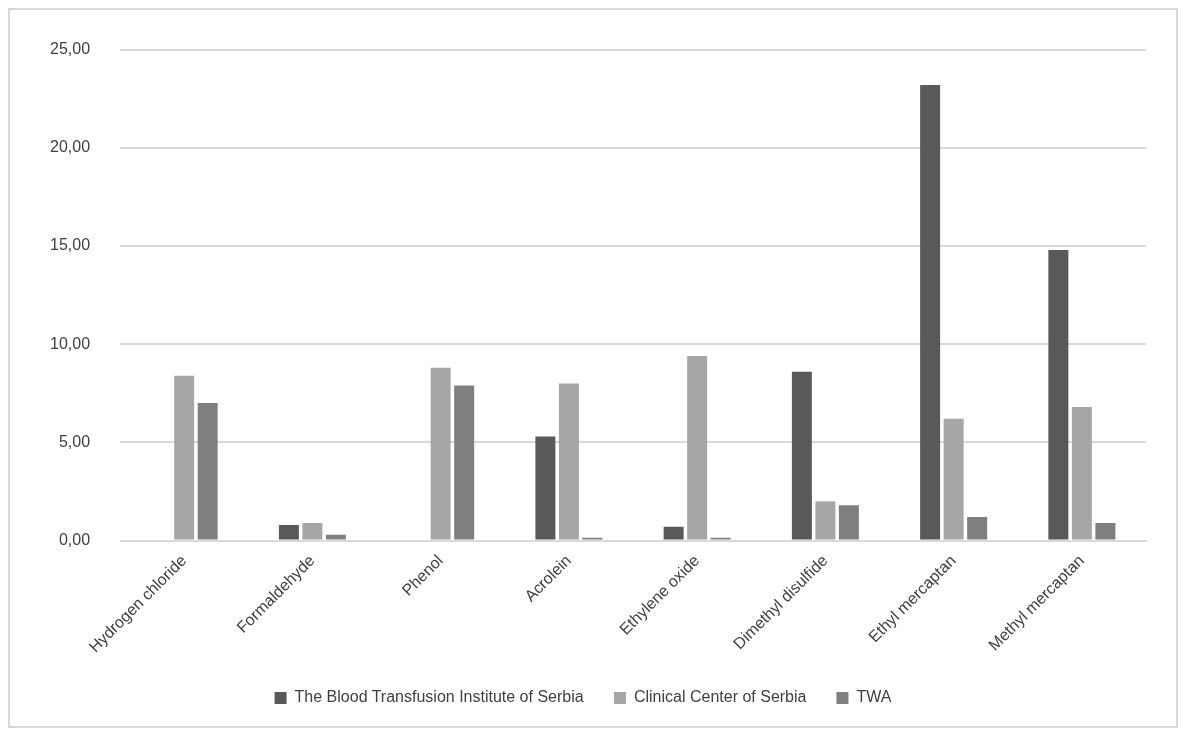 The image size is (1188, 736). I want to click on y-tick-label: 5,00, so click(74, 441).